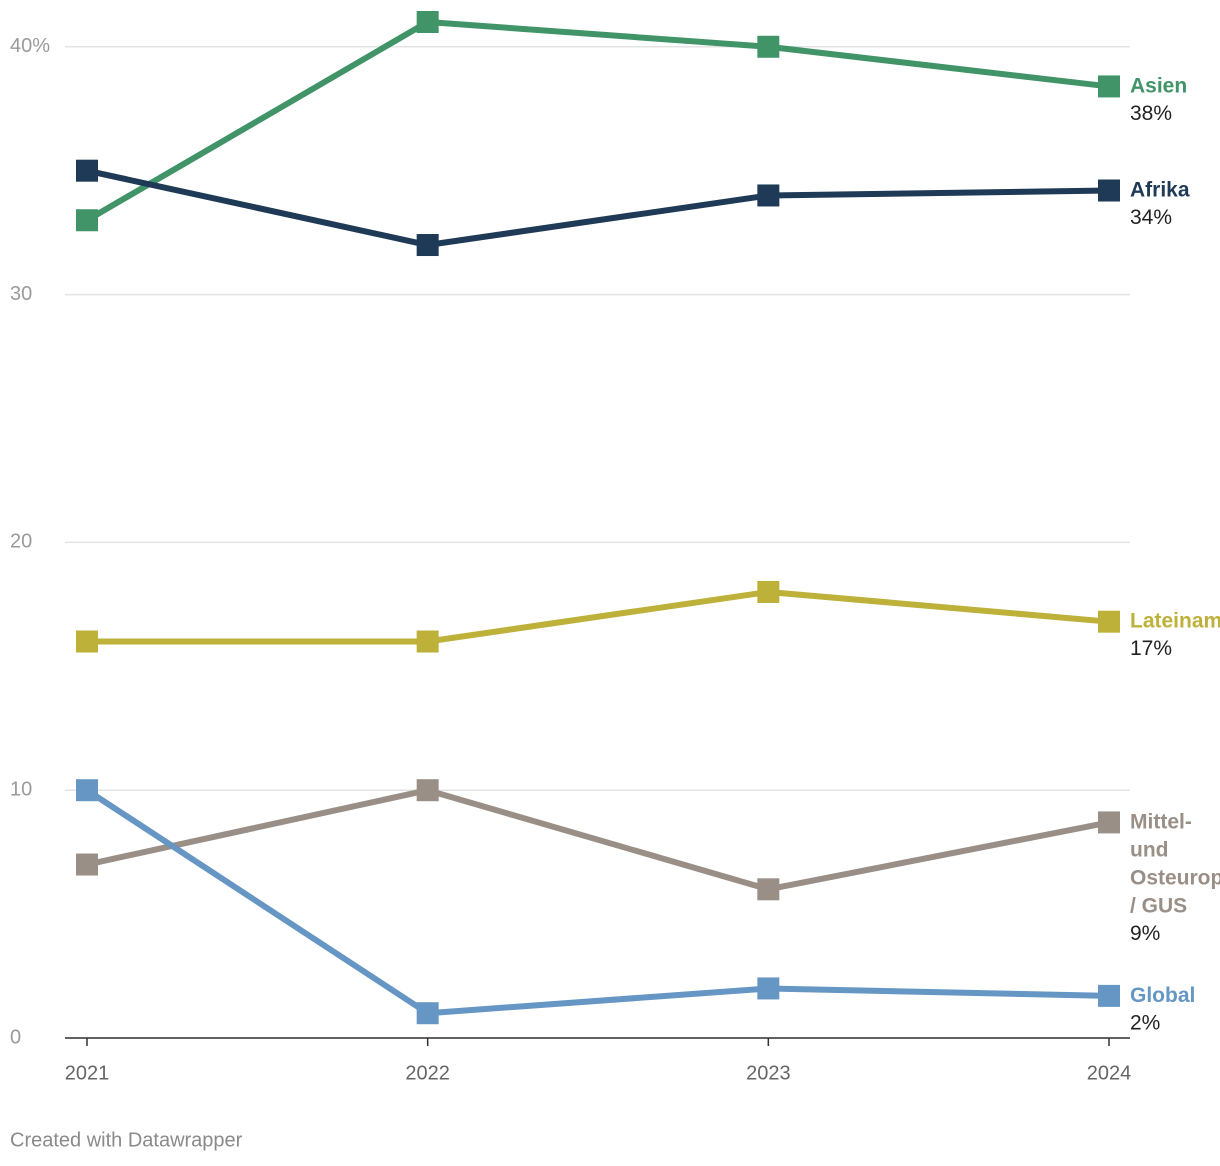 Image resolution: width=1220 pixels, height=1166 pixels. What do you see at coordinates (1175, 620) in the screenshot?
I see `series-label: Lateinamerika` at bounding box center [1175, 620].